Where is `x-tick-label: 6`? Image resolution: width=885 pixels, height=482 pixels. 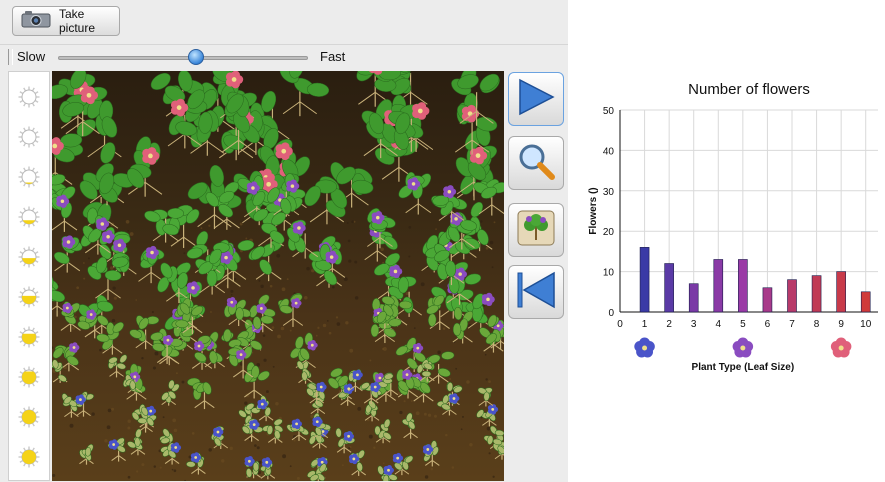
x-tick-label: 6 is located at coordinates (768, 324).